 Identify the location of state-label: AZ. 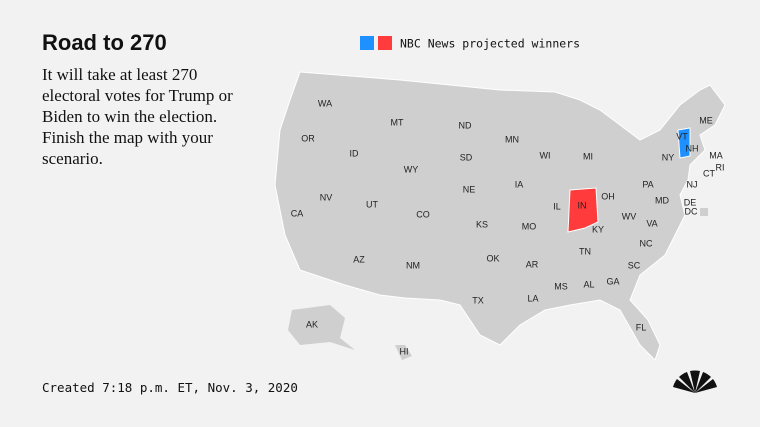
(359, 259).